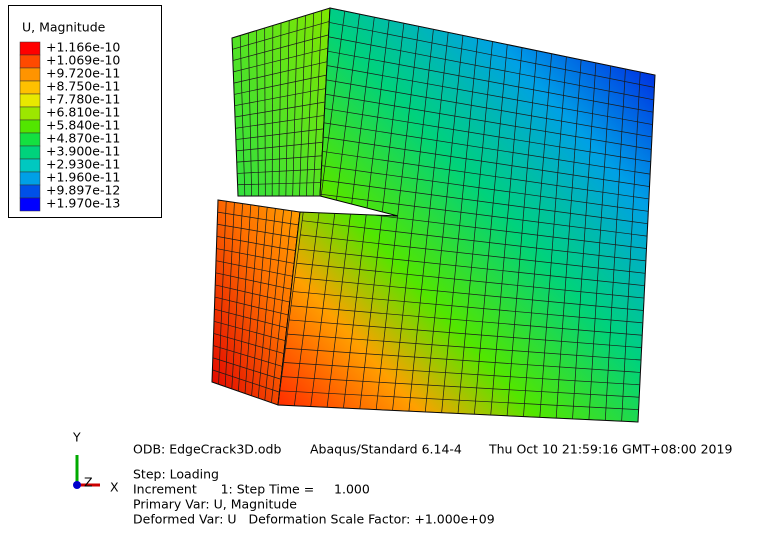 Image resolution: width=760 pixels, height=535 pixels. Describe the element at coordinates (83, 151) in the screenshot. I see `legend-label: +3.900e-11` at that location.